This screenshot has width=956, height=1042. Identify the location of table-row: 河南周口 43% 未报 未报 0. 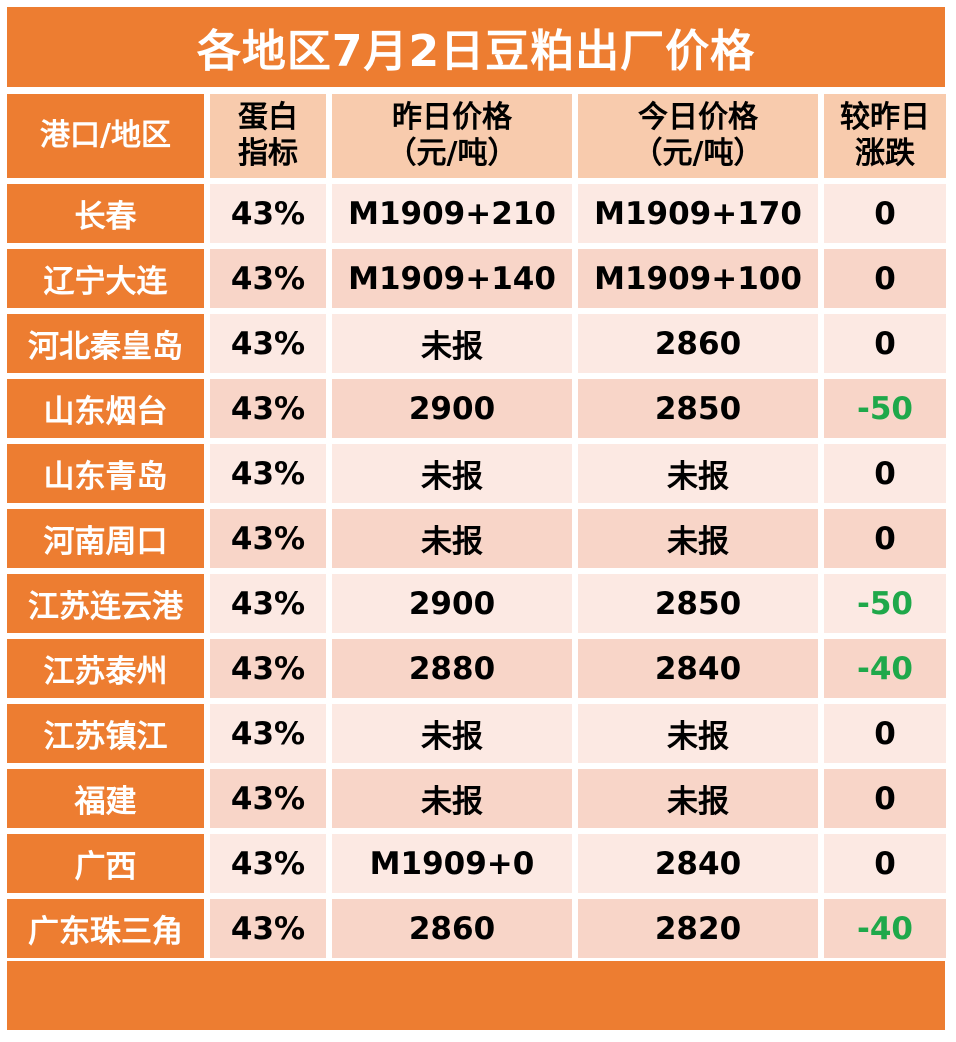
(476, 538).